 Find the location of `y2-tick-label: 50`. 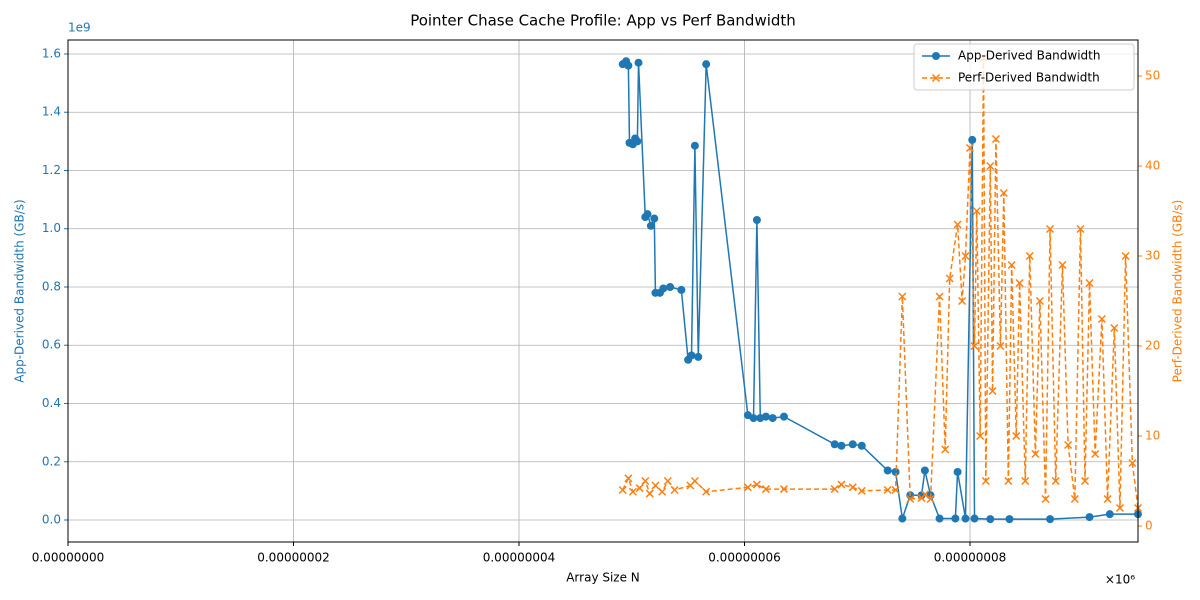

y2-tick-label: 50 is located at coordinates (1152, 75).